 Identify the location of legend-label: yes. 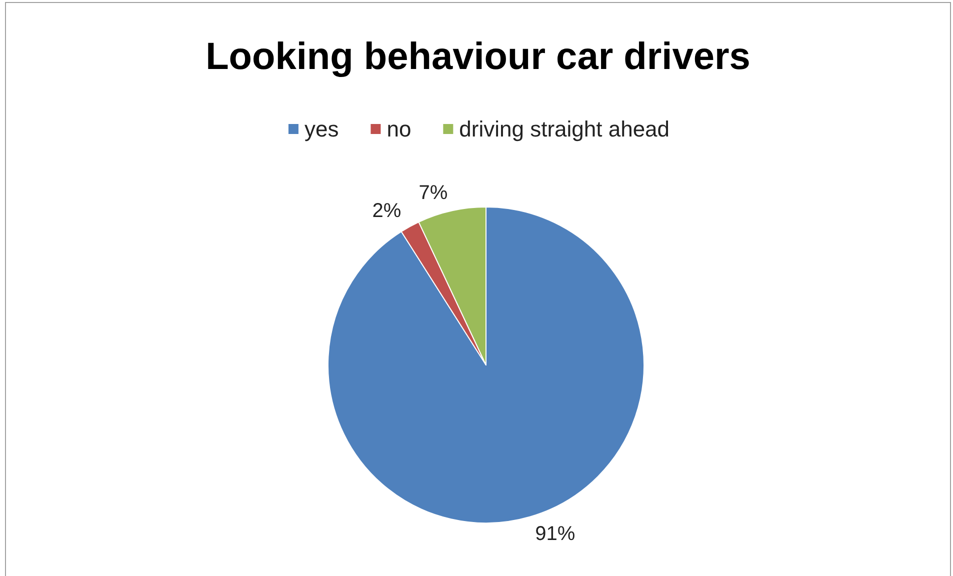
(321, 129).